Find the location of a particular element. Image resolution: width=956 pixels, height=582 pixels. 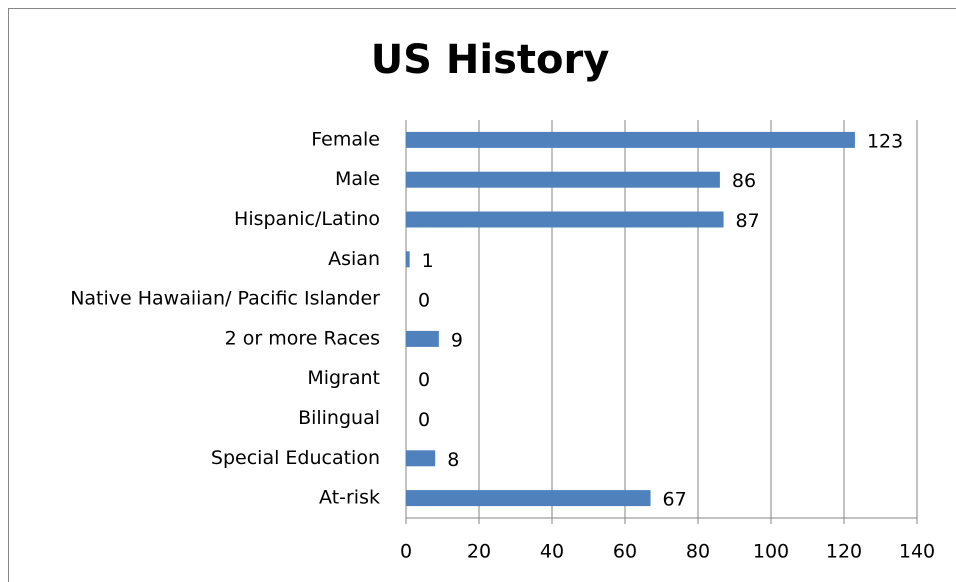

y-tick-label: Male is located at coordinates (357, 179).